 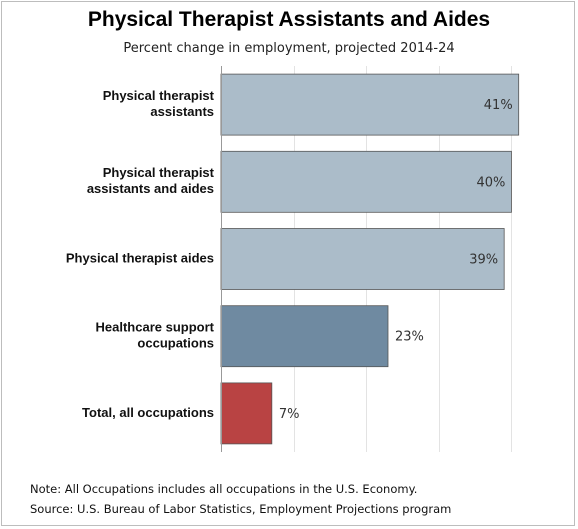 What do you see at coordinates (175, 343) in the screenshot?
I see `category-label-3-1: occupations` at bounding box center [175, 343].